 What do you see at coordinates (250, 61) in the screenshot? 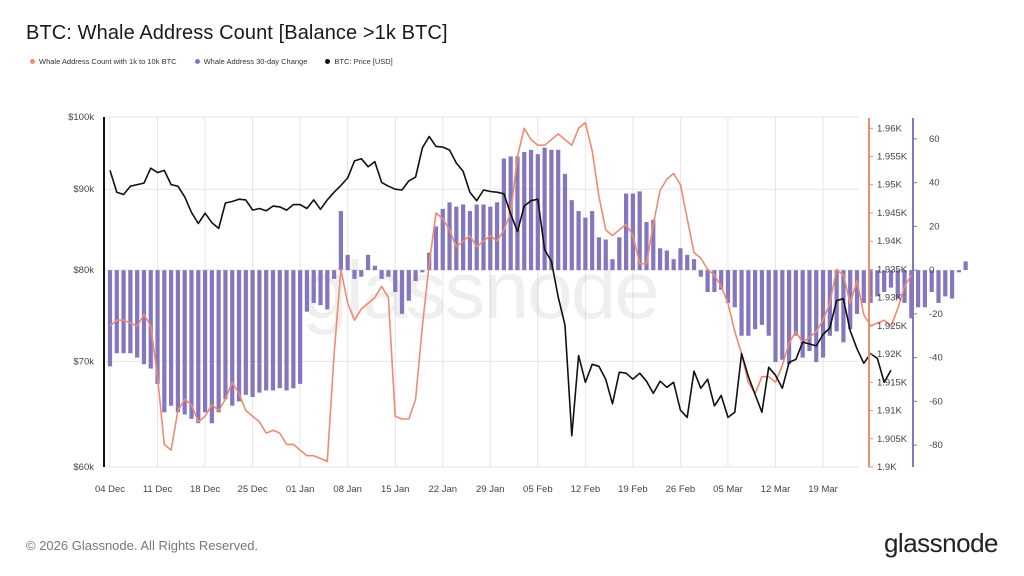
I see `legend-item-whale-change: Whale Address 30-day Change` at bounding box center [250, 61].